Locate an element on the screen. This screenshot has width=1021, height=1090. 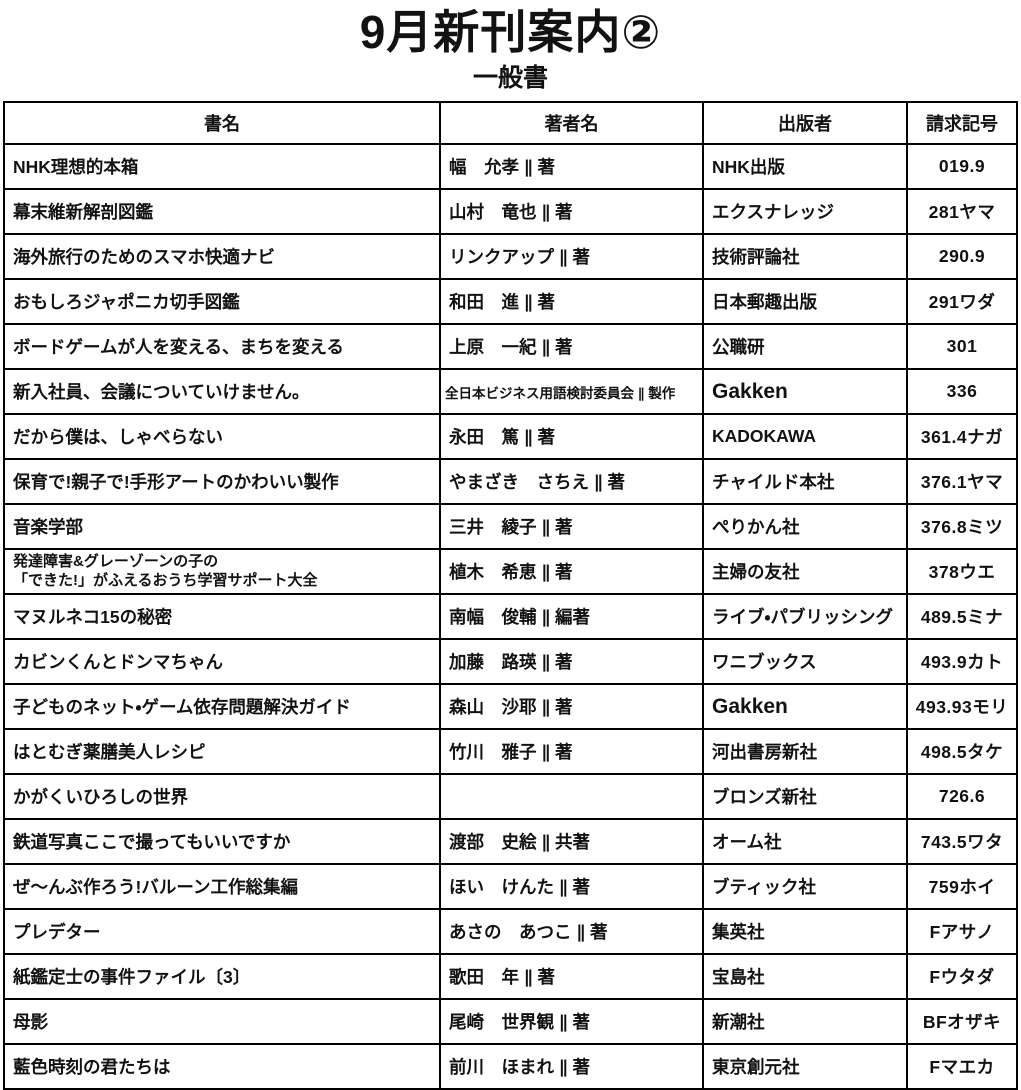
cell-book-title: ぜ〜んぶ作ろう!バルーン工作総集編 is located at coordinates (222, 887).